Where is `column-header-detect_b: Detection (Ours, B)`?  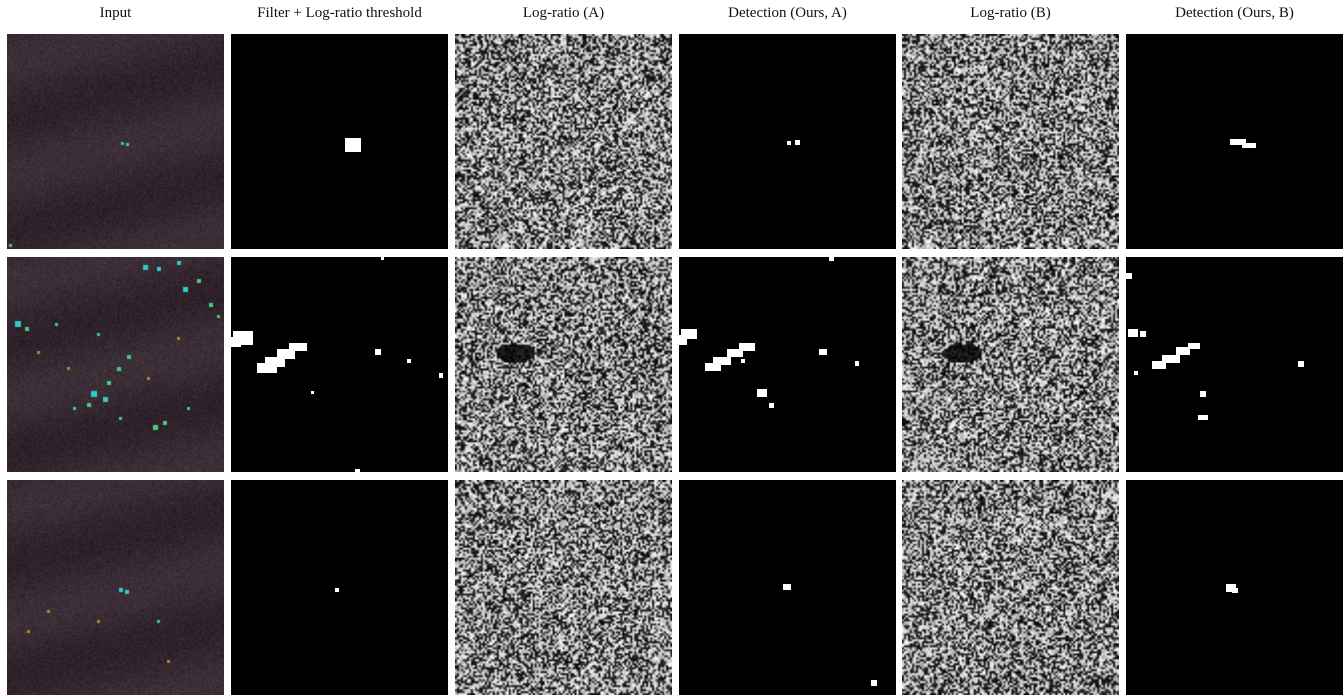
column-header-detect_b: Detection (Ours, B) is located at coordinates (1234, 13).